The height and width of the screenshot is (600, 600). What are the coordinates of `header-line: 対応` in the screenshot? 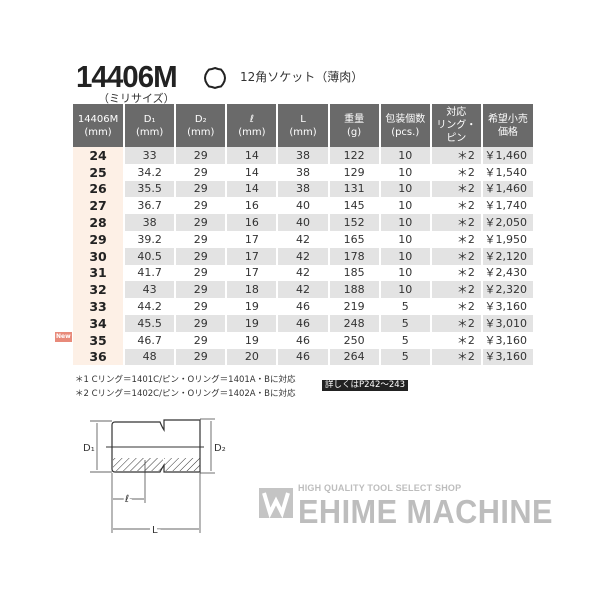 It's located at (456, 112).